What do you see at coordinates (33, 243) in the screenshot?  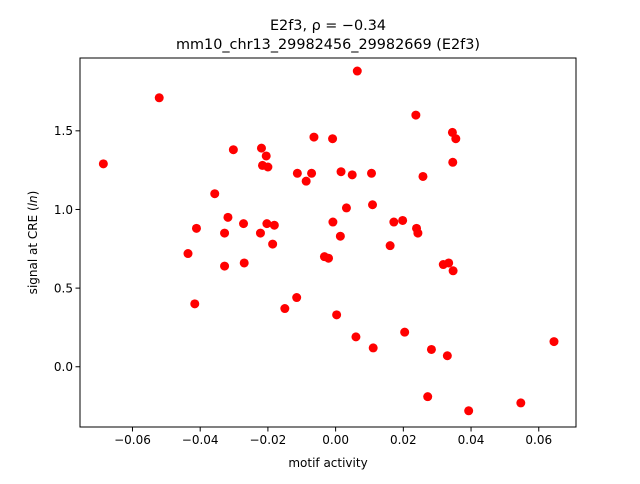 I see `y-axis-label: signal at CRE (ln)` at bounding box center [33, 243].